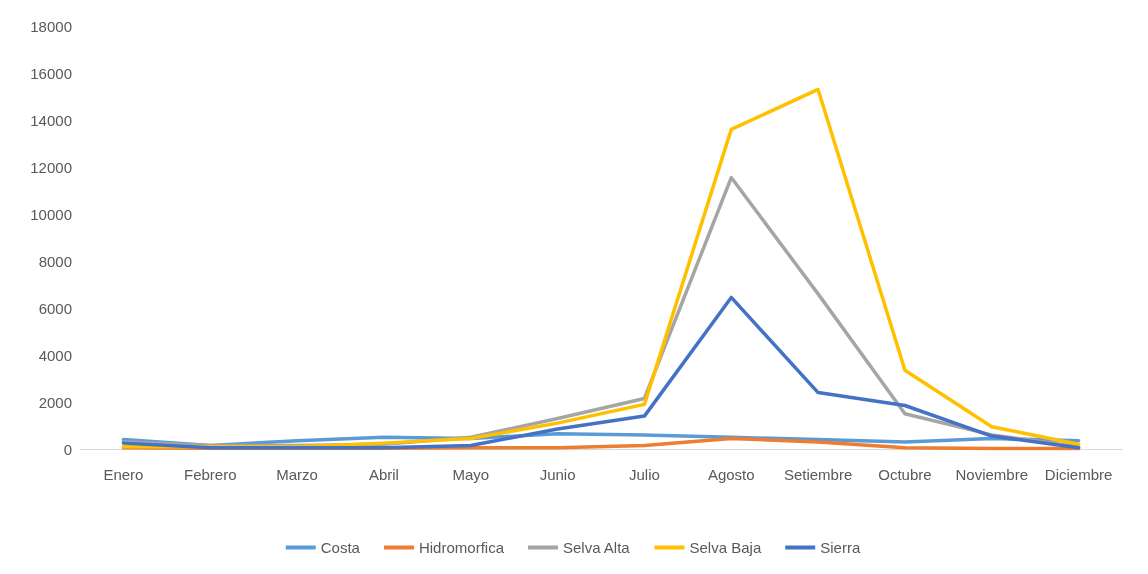 This screenshot has width=1148, height=574. I want to click on y-tick-label: 12000, so click(51, 167).